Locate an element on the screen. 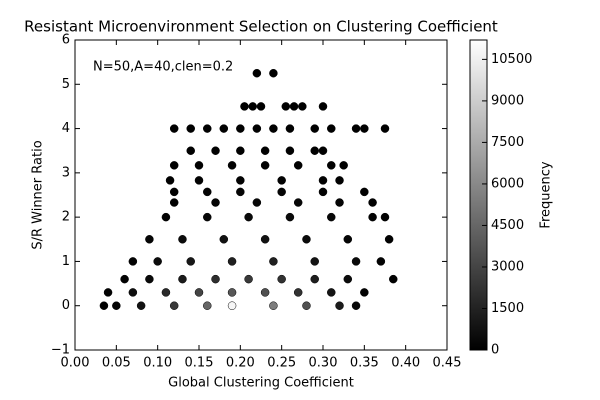  x-tick-label: 0.10 is located at coordinates (157, 363).